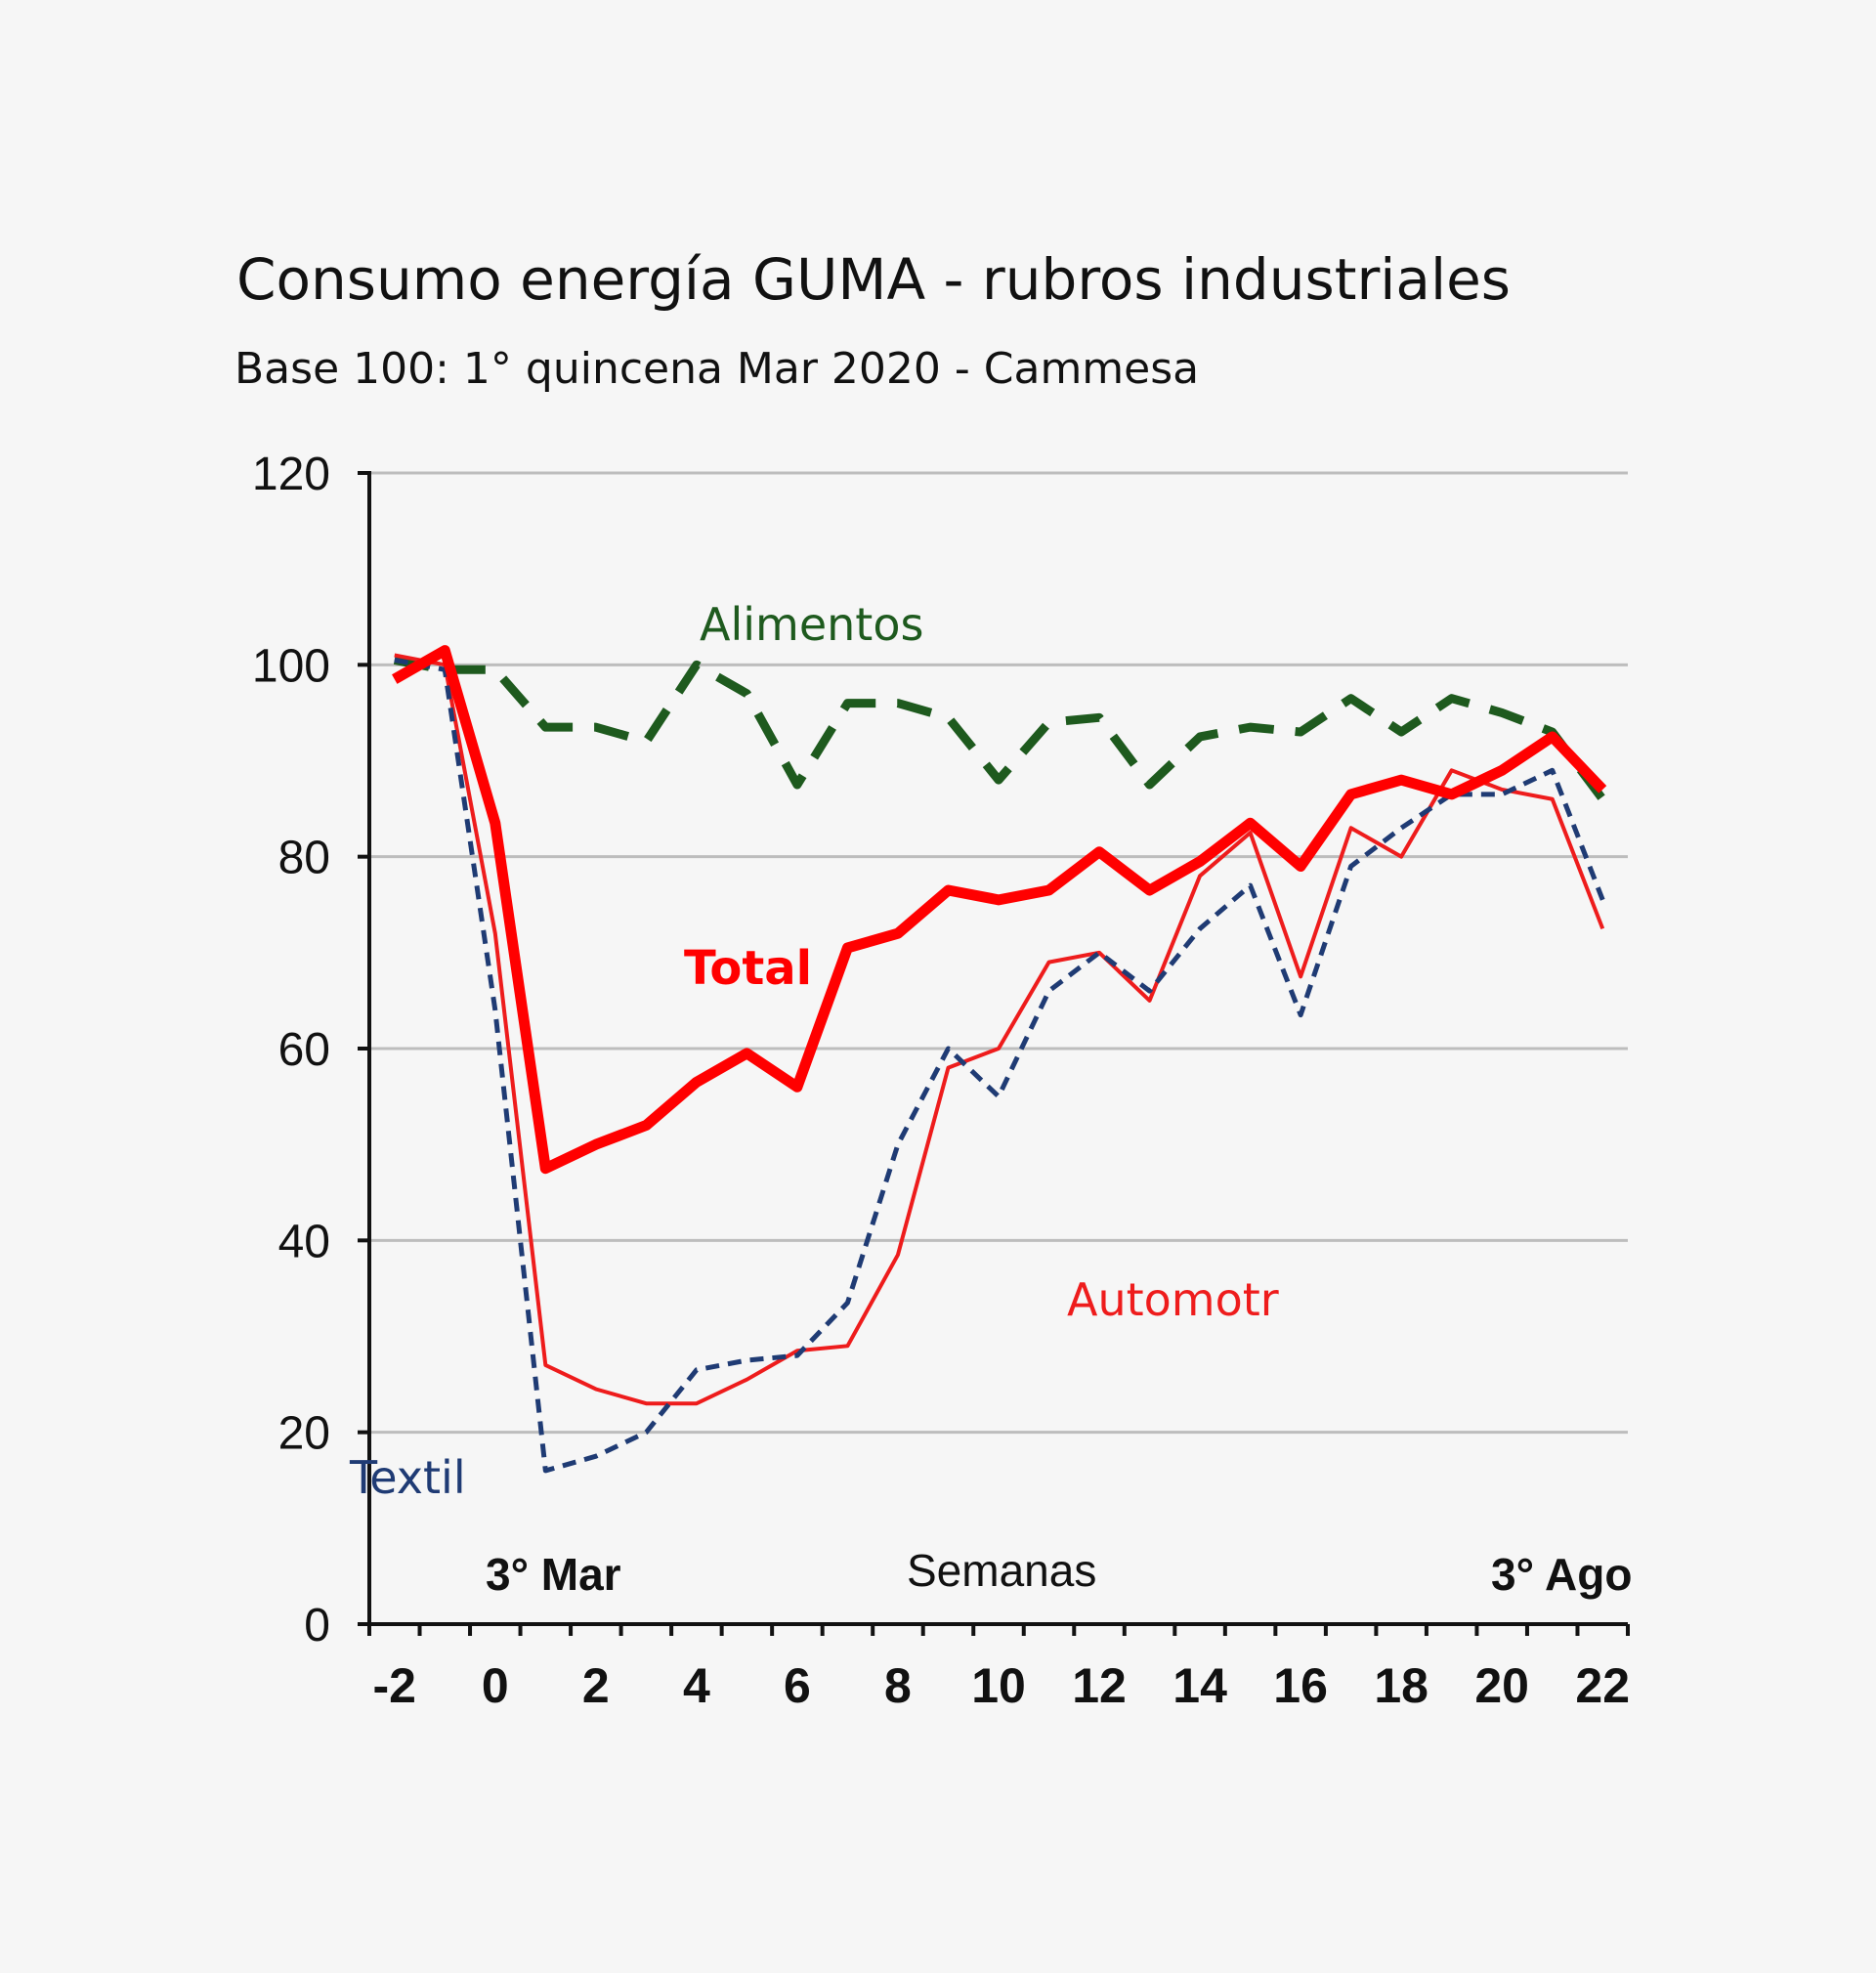 Image resolution: width=1876 pixels, height=1973 pixels. I want to click on y-tick-label-20: 20, so click(304, 1434).